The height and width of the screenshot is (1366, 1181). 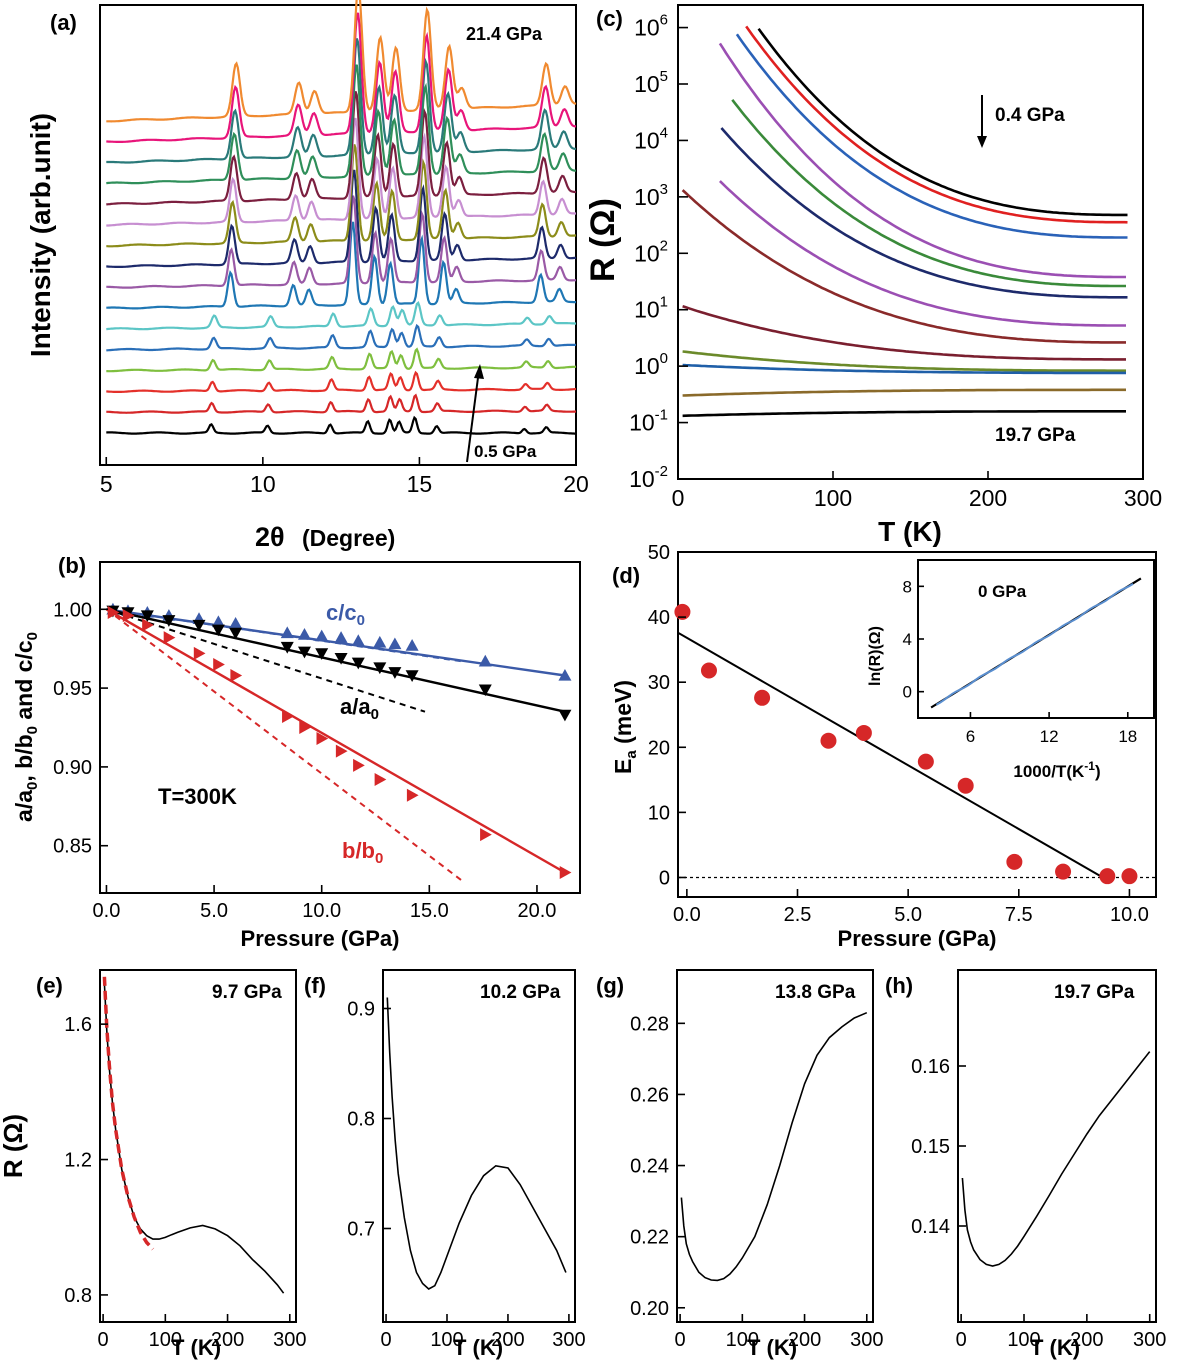 What do you see at coordinates (651, 308) in the screenshot?
I see `panel-c-ytick-label: 10¹` at bounding box center [651, 308].